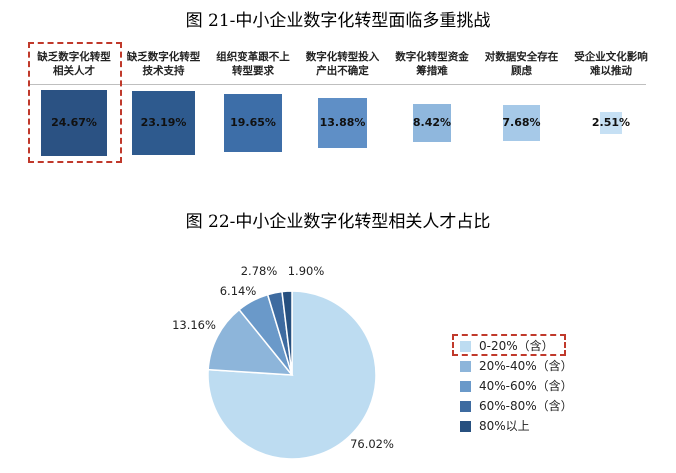  I want to click on legend-label: 0-20%（含）, so click(516, 346).